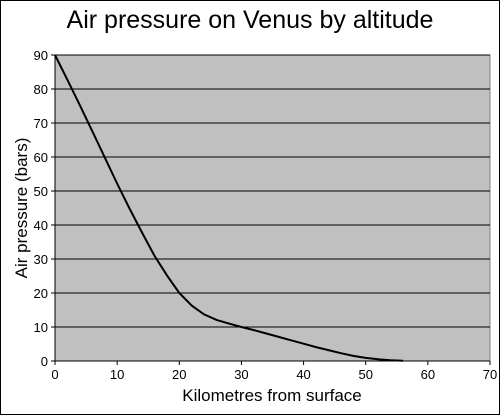 This screenshot has width=500, height=415. I want to click on y-tick-label: 40, so click(41, 225).